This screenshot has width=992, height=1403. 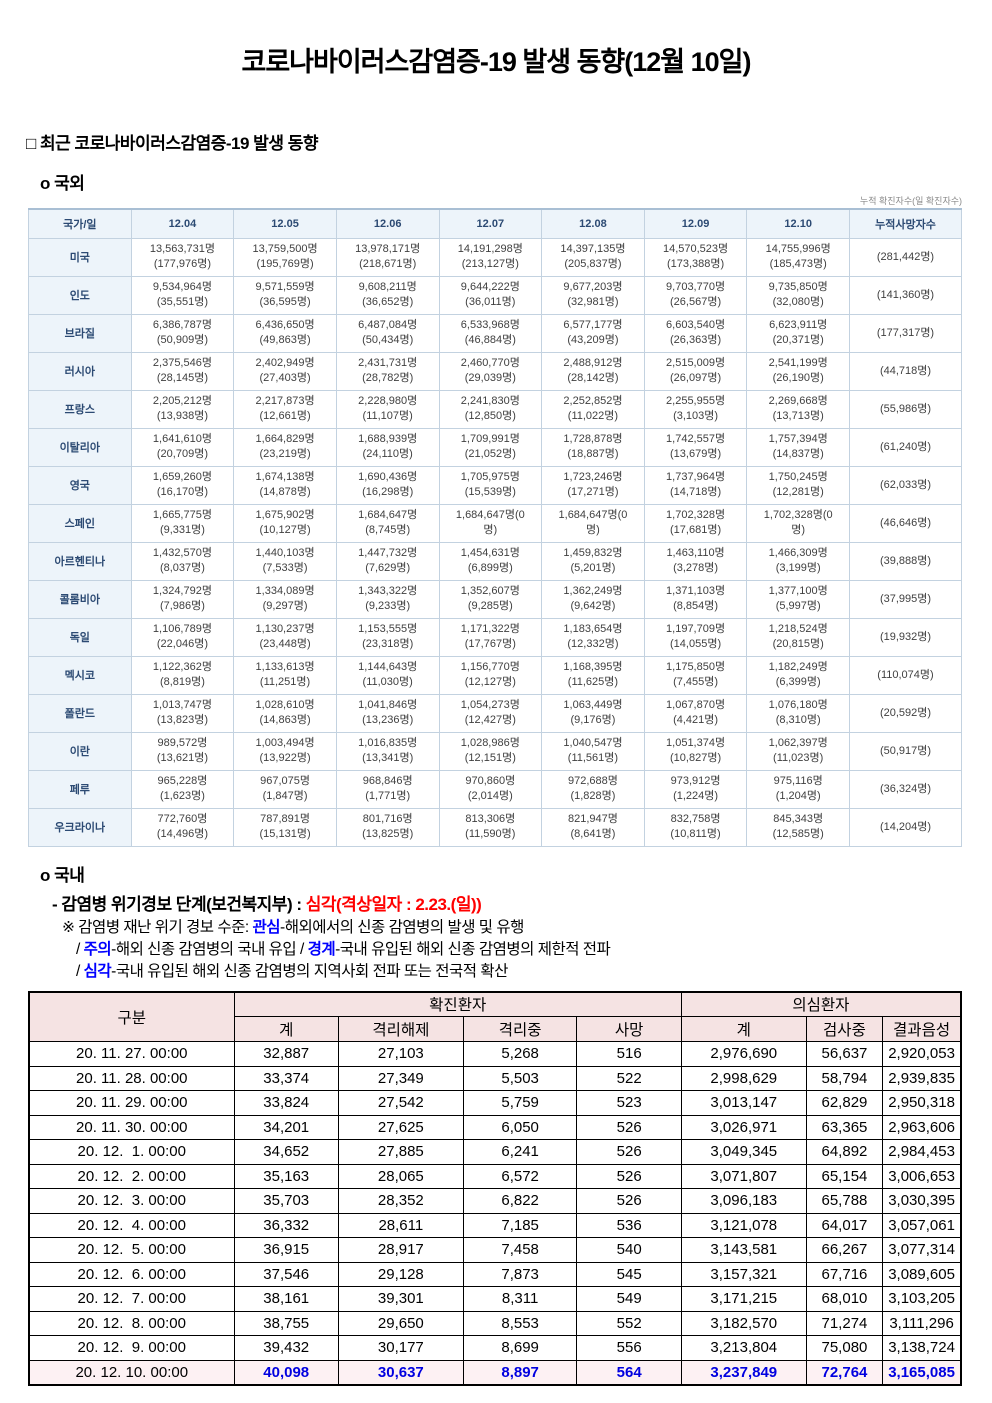 What do you see at coordinates (182, 758) in the screenshot?
I see `daily-confirmed: (13,621명)` at bounding box center [182, 758].